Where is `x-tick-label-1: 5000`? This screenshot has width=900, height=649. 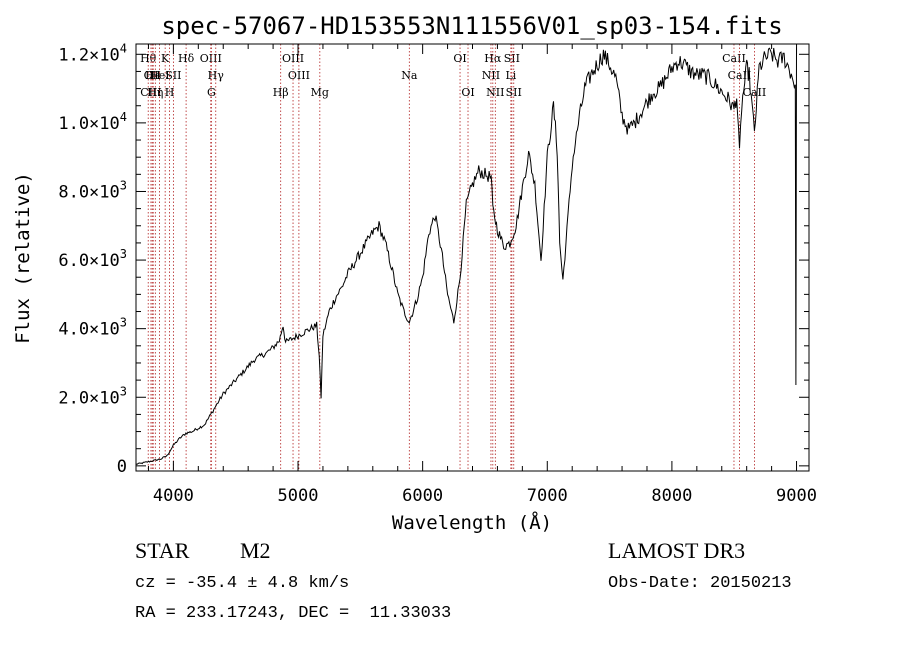
x-tick-label-1: 5000 is located at coordinates (298, 496).